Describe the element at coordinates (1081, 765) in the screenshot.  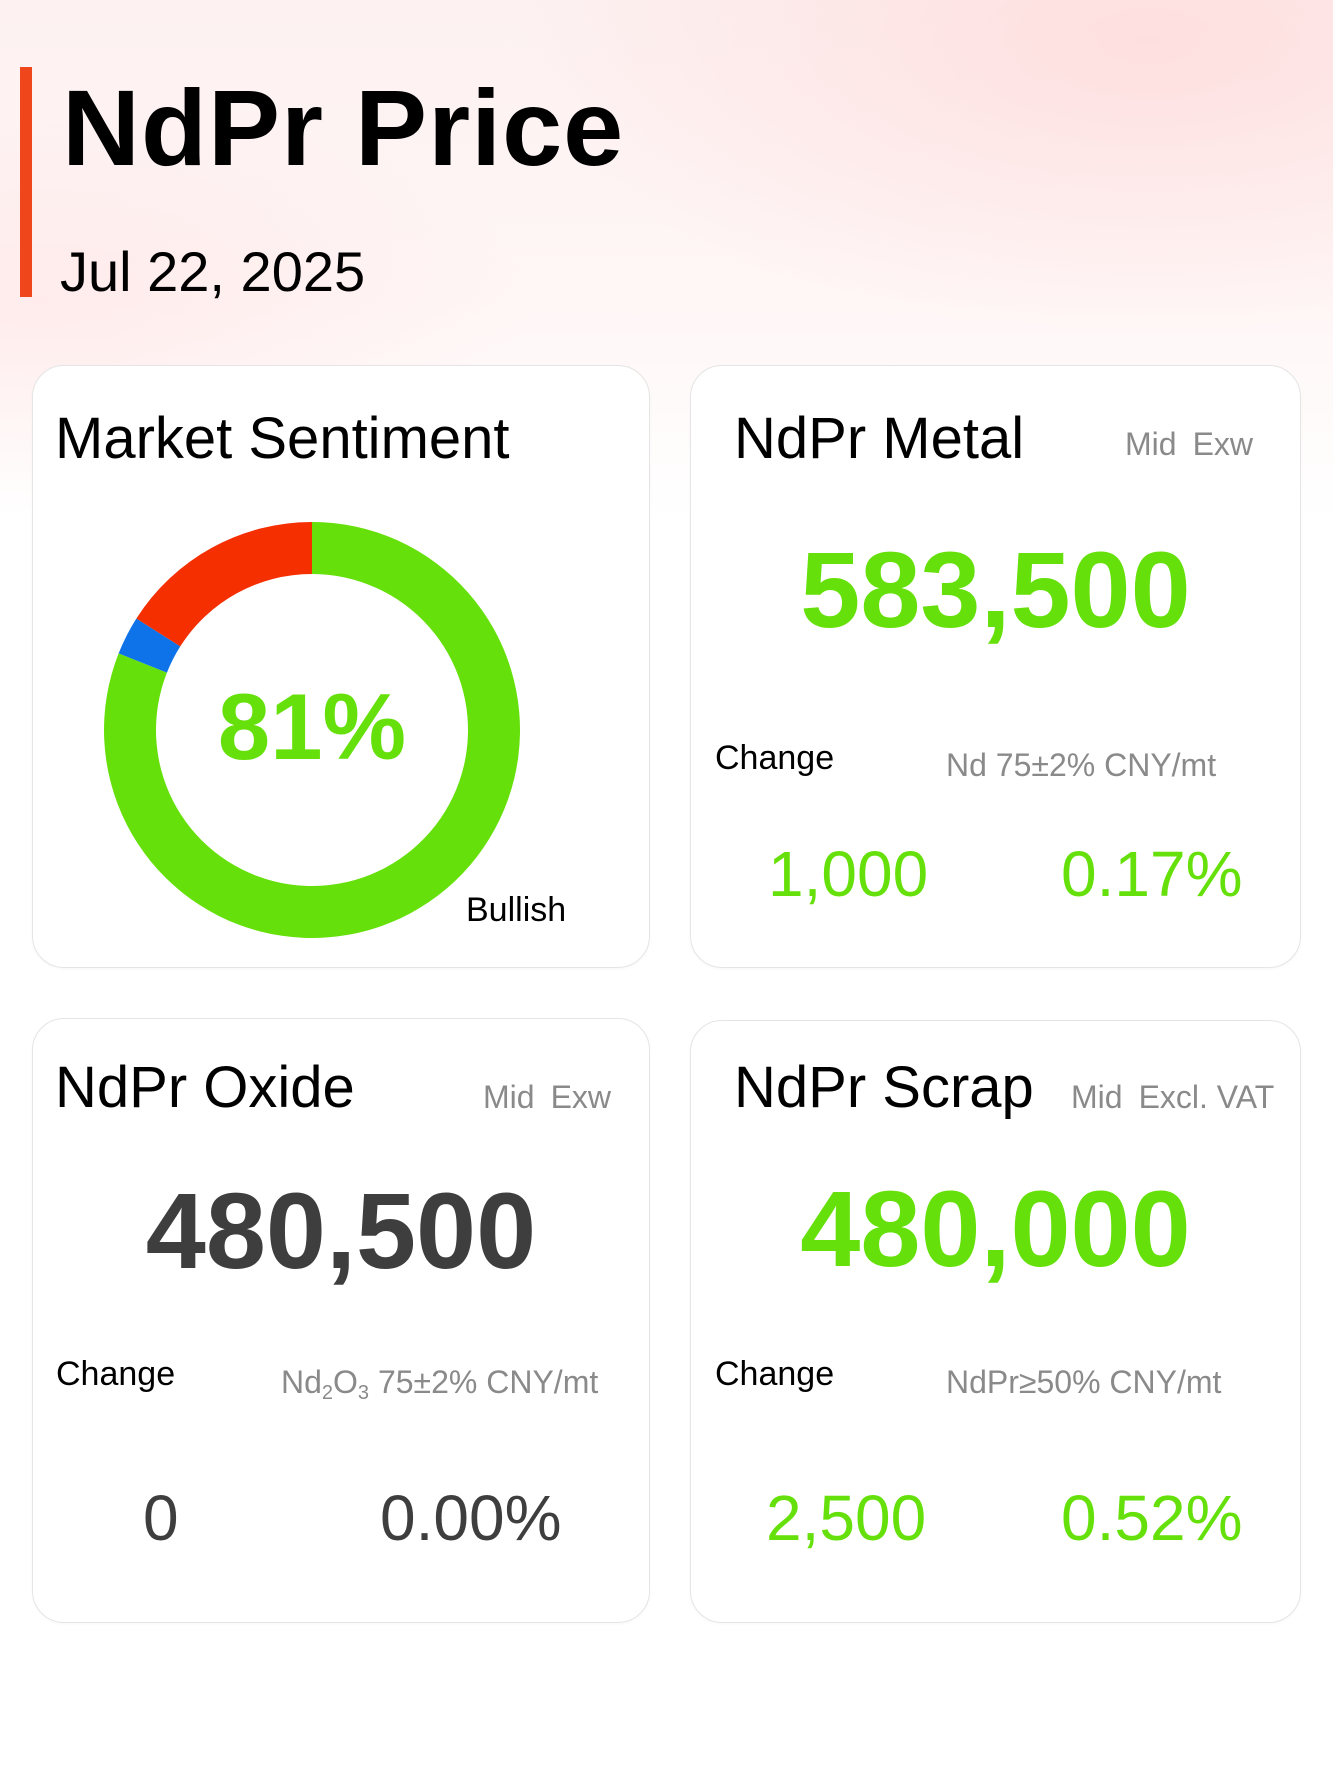
I see `product-spec: Nd 75±2% CNY/mt` at that location.